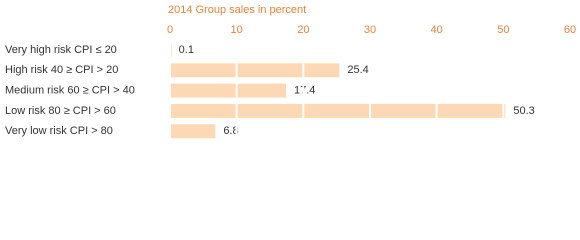  Describe the element at coordinates (237, 30) in the screenshot. I see `x-tick-label: 10` at that location.